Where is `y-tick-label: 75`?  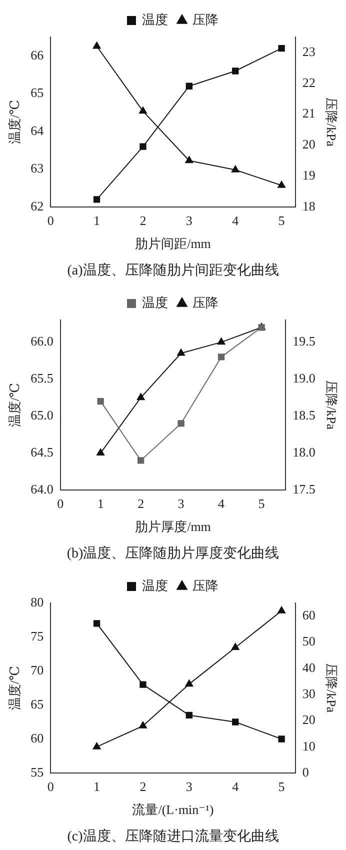 y-tick-label: 75 is located at coordinates (37, 636).